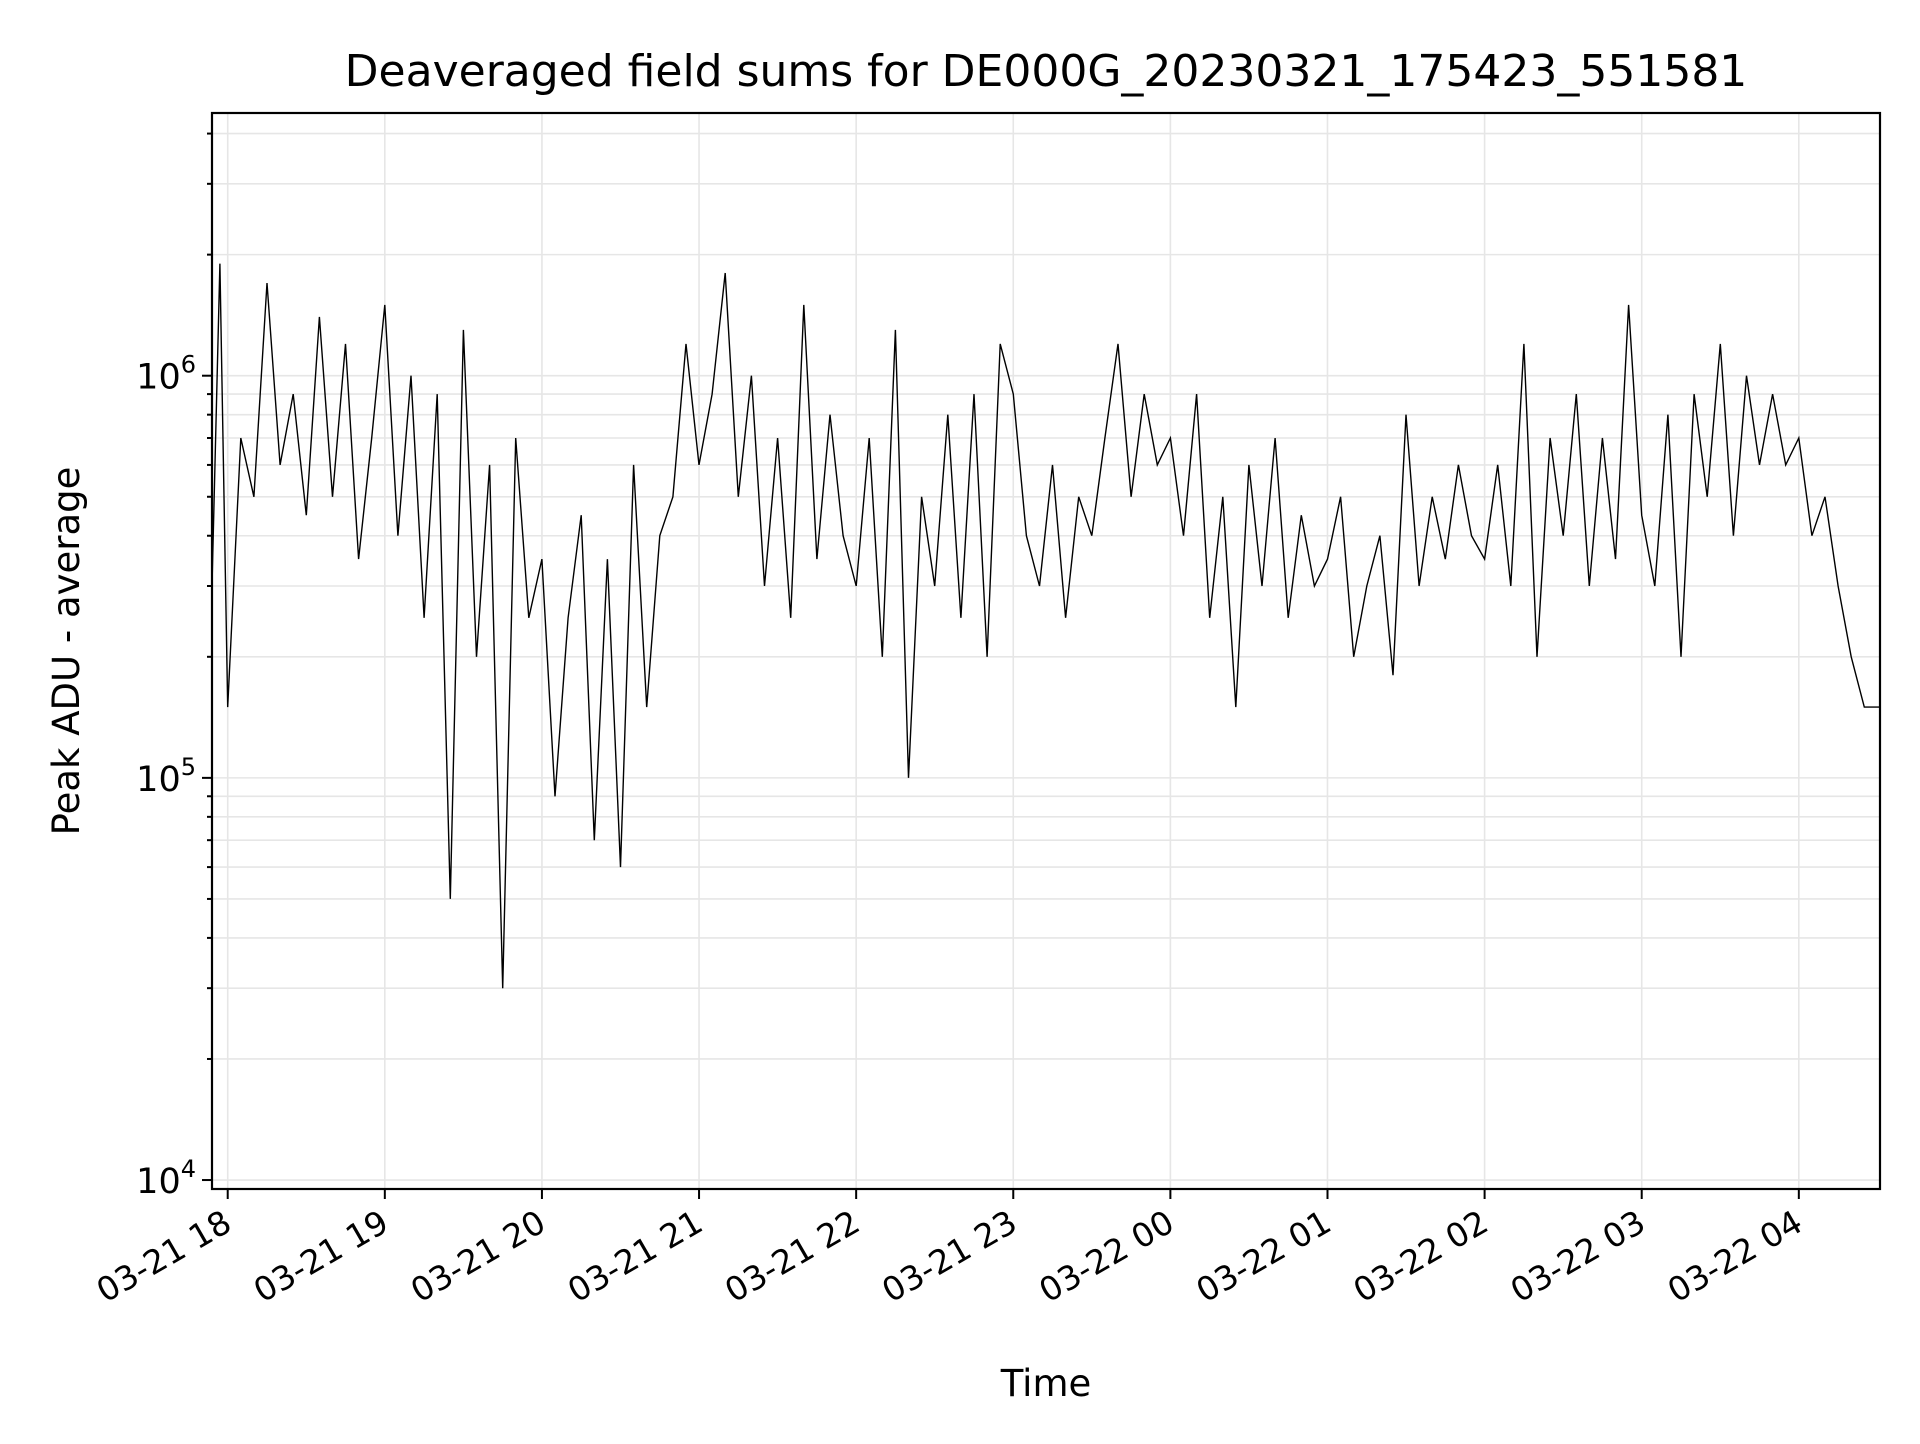 The image size is (1920, 1444). What do you see at coordinates (166, 776) in the screenshot?
I see `y-tick-label: 10⁵` at bounding box center [166, 776].